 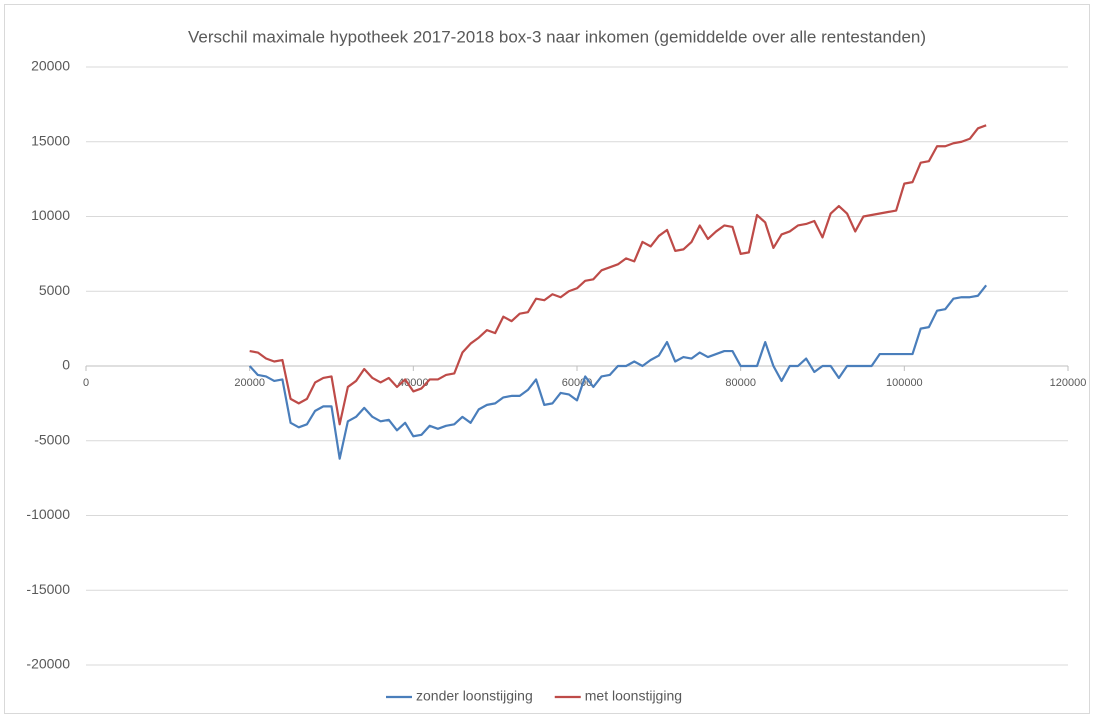 I want to click on legend-label: zonder loonstijging, so click(x=474, y=696).